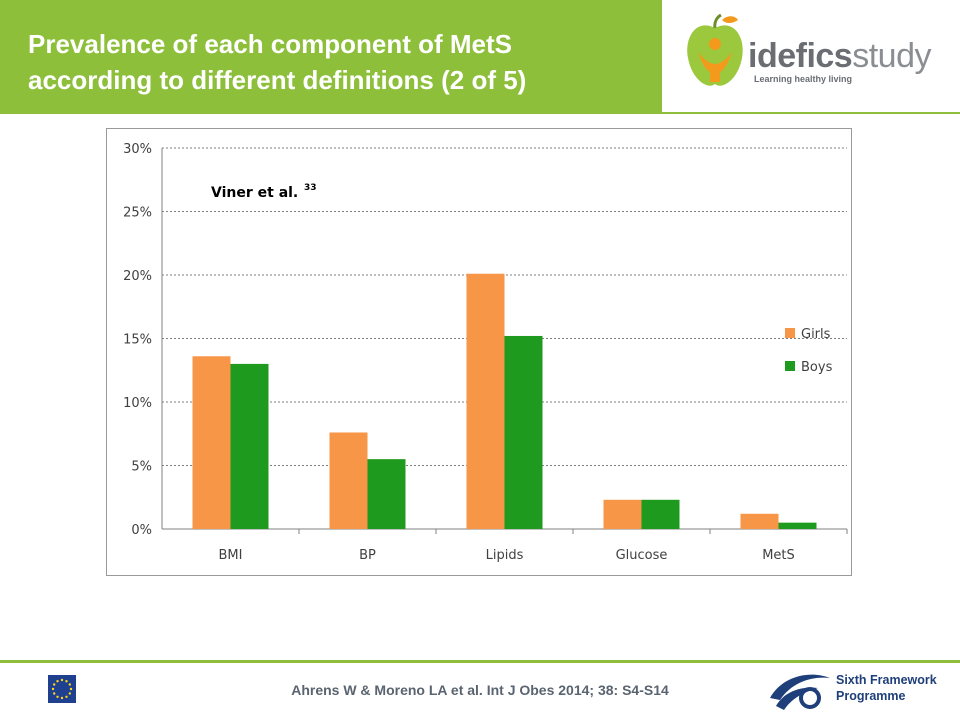 The width and height of the screenshot is (960, 720). What do you see at coordinates (505, 555) in the screenshot?
I see `x-tick-label: Lipids` at bounding box center [505, 555].